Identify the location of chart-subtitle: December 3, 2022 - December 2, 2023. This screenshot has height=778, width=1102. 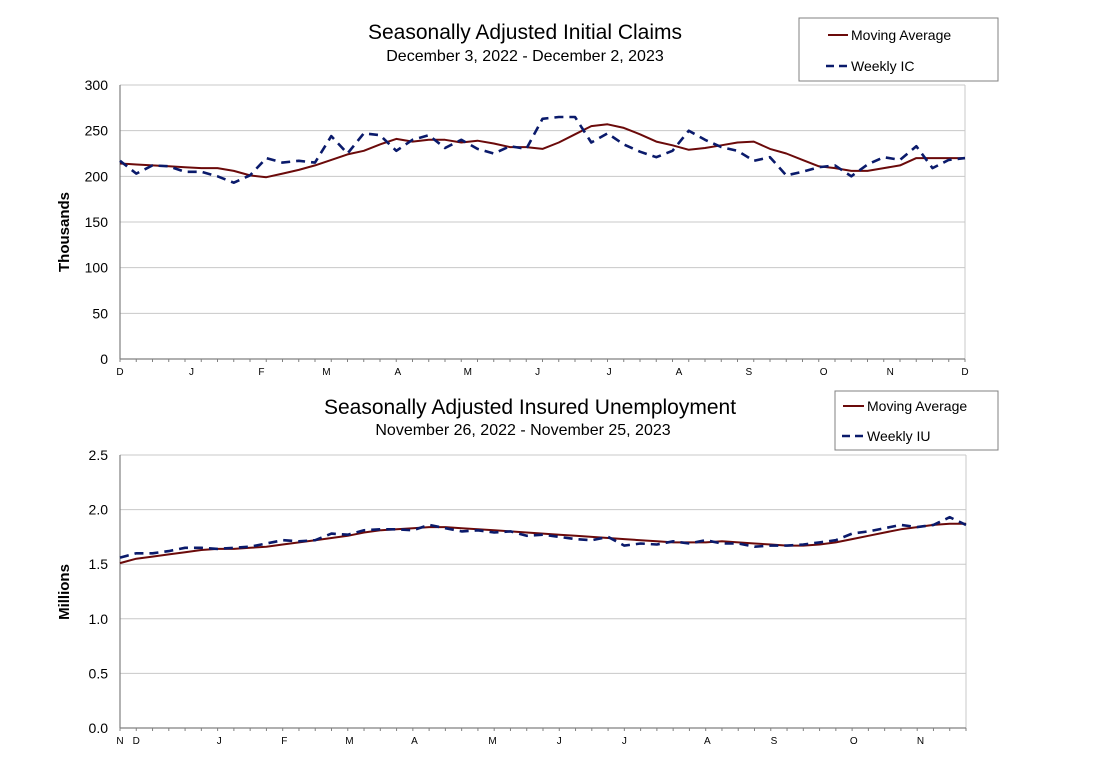
(525, 56).